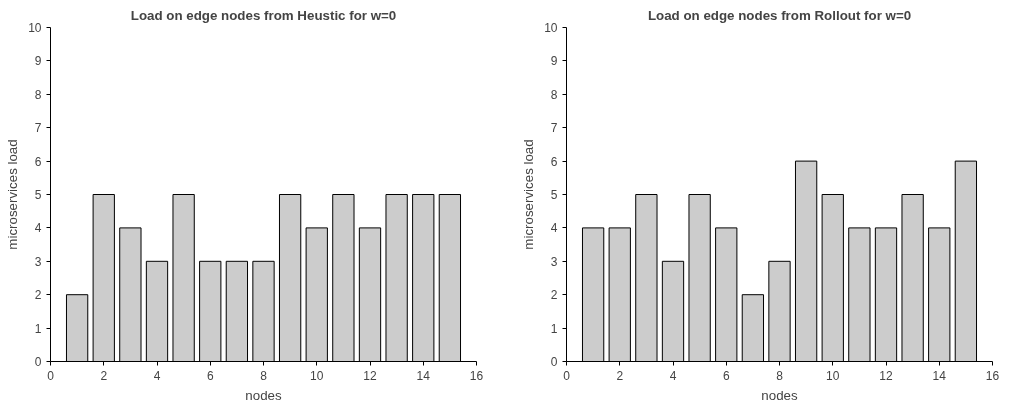 The image size is (1032, 409). What do you see at coordinates (779, 15) in the screenshot?
I see `chart-title: Load on edge nodes from Rollout for w=0` at bounding box center [779, 15].